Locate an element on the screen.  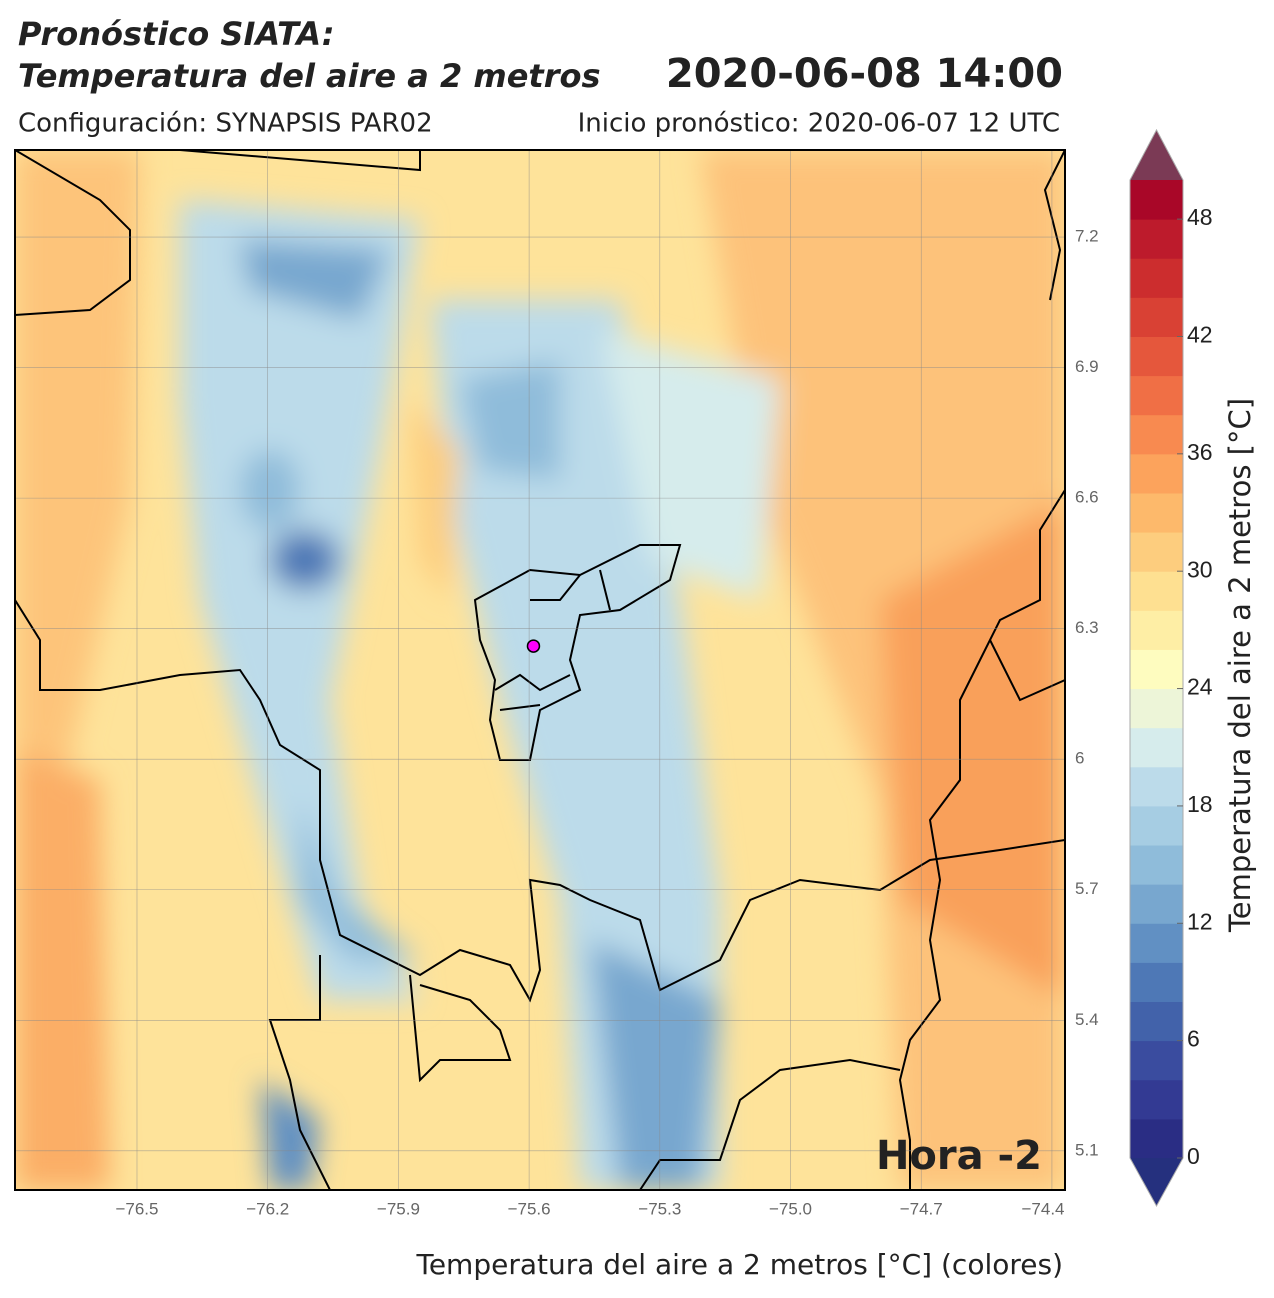
colorbar-tick-label: 6 is located at coordinates (1193, 1039).